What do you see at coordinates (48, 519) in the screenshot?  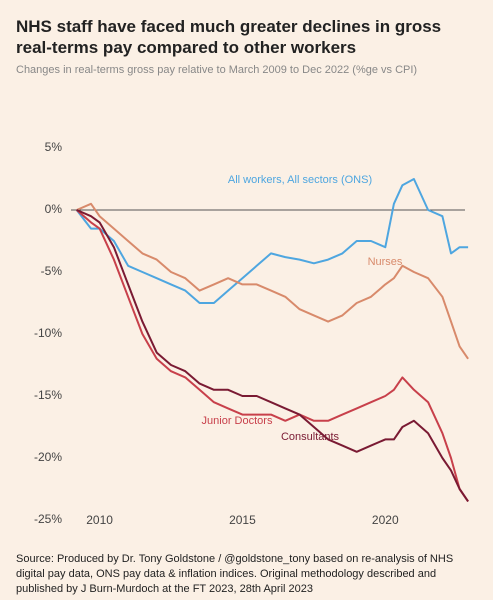 I see `y-tick-label: -25%` at bounding box center [48, 519].